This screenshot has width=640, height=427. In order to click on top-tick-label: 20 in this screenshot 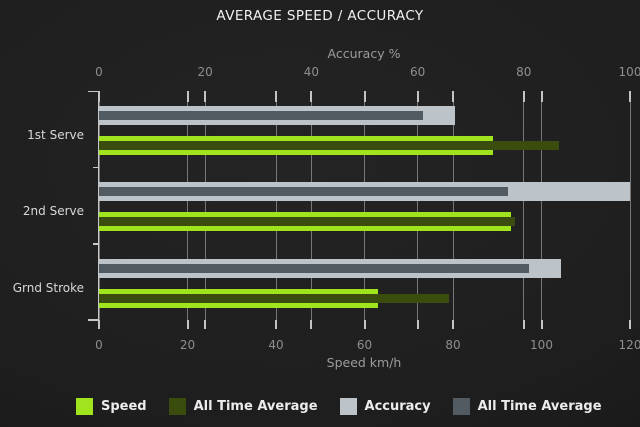, I will do `click(205, 72)`.